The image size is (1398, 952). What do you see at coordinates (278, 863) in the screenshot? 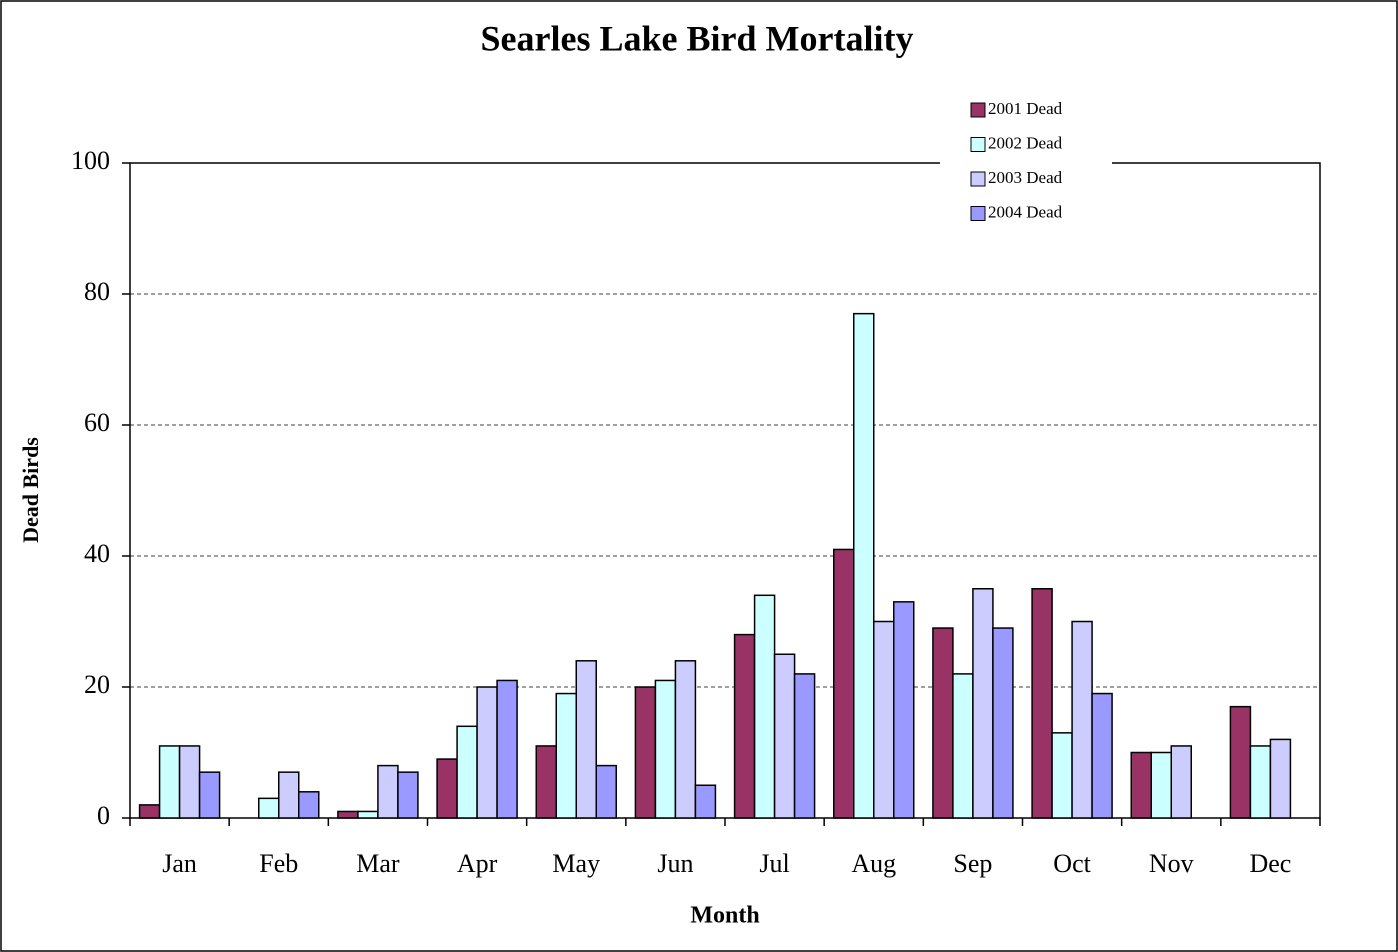
I see `x-tick-label: Feb` at bounding box center [278, 863].